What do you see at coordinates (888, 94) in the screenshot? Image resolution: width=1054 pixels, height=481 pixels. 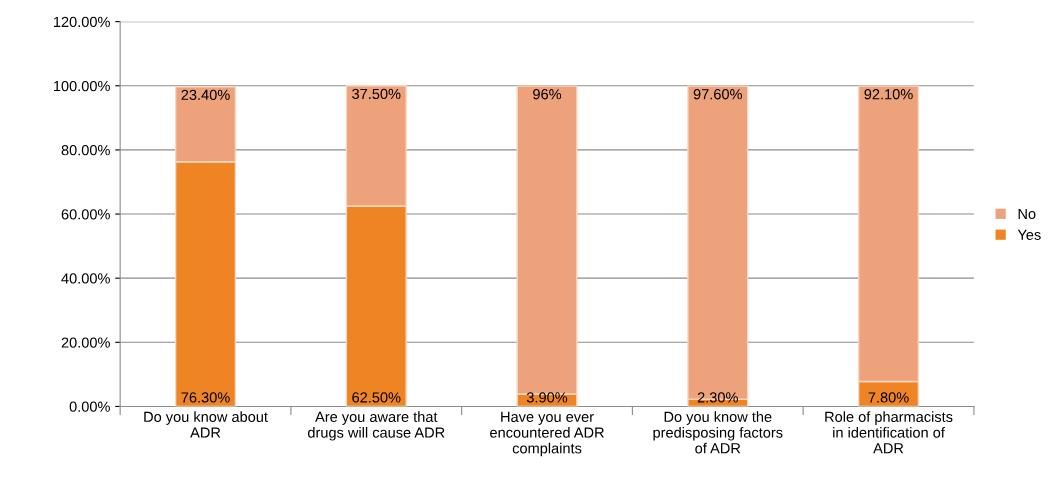 I see `data-label: 92.10%` at bounding box center [888, 94].